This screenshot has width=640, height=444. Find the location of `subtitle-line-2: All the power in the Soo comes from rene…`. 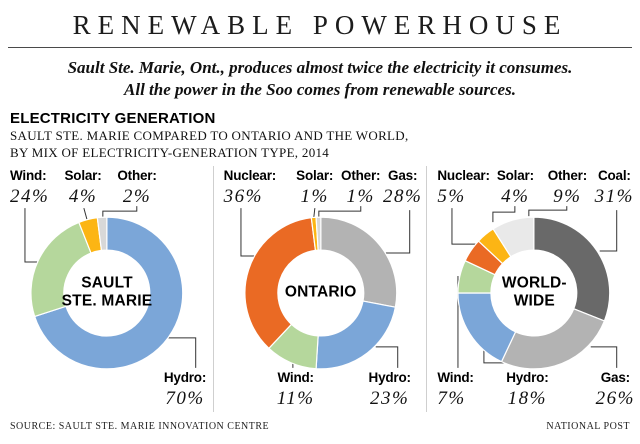

subtitle-line-2: All the power in the Soo comes from rene… is located at coordinates (320, 90).